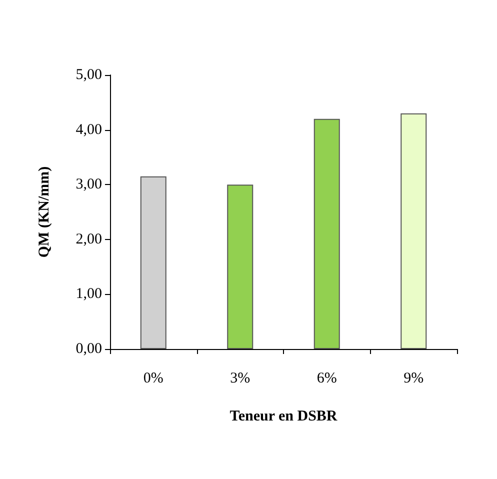 The width and height of the screenshot is (497, 479). What do you see at coordinates (240, 378) in the screenshot?
I see `x-tick-label: 3%` at bounding box center [240, 378].